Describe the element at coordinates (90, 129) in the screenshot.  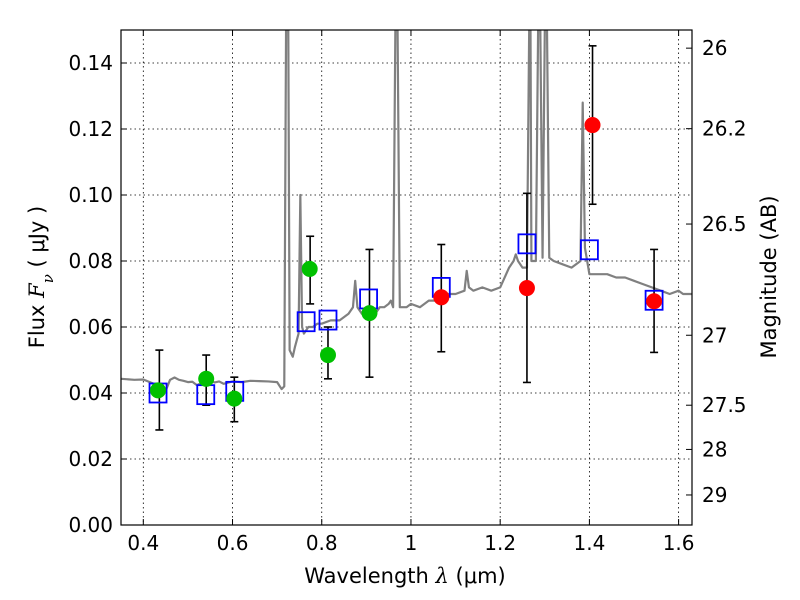
I see `y-tick-label: 0.12` at that location.